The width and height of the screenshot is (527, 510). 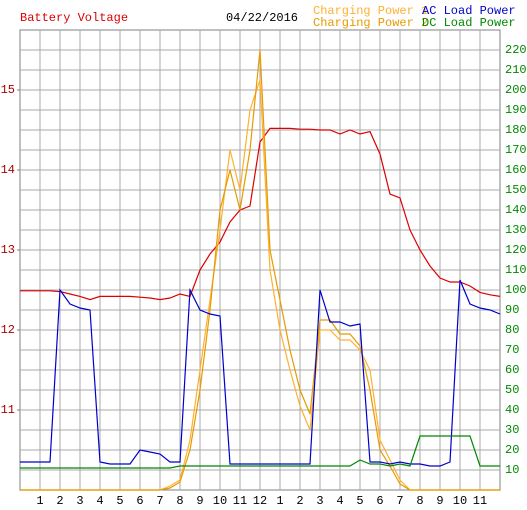 What do you see at coordinates (512, 470) in the screenshot?
I see `y2-tick-label: 10` at bounding box center [512, 470].